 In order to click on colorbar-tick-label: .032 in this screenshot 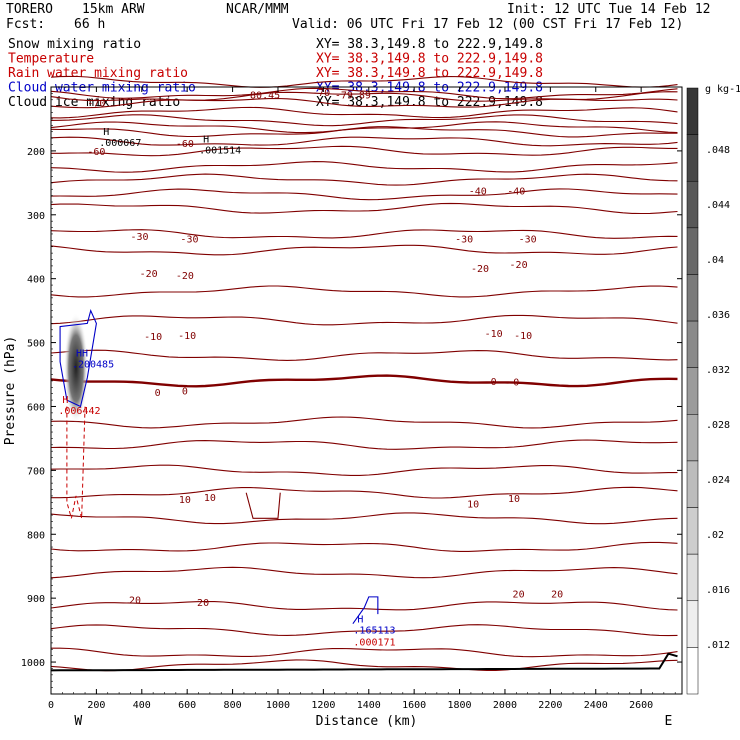, I will do `click(718, 370)`.